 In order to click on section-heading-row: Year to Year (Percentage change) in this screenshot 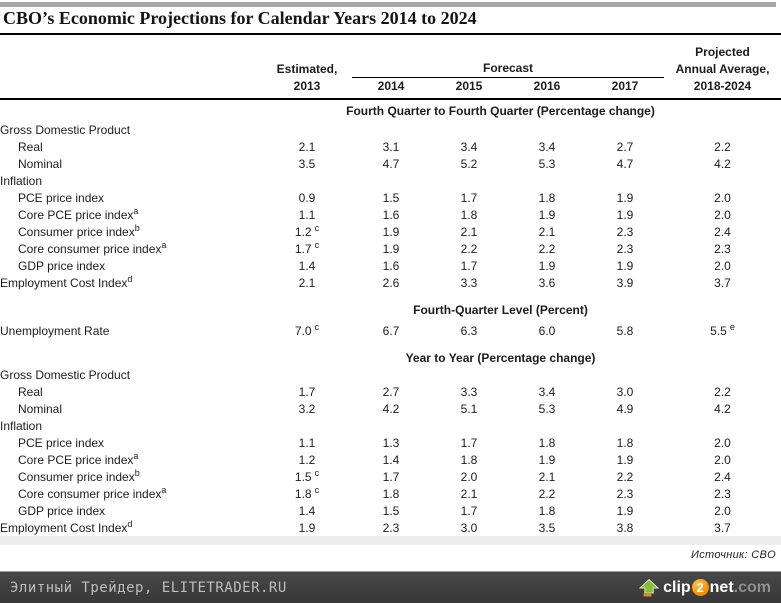, I will do `click(390, 358)`.